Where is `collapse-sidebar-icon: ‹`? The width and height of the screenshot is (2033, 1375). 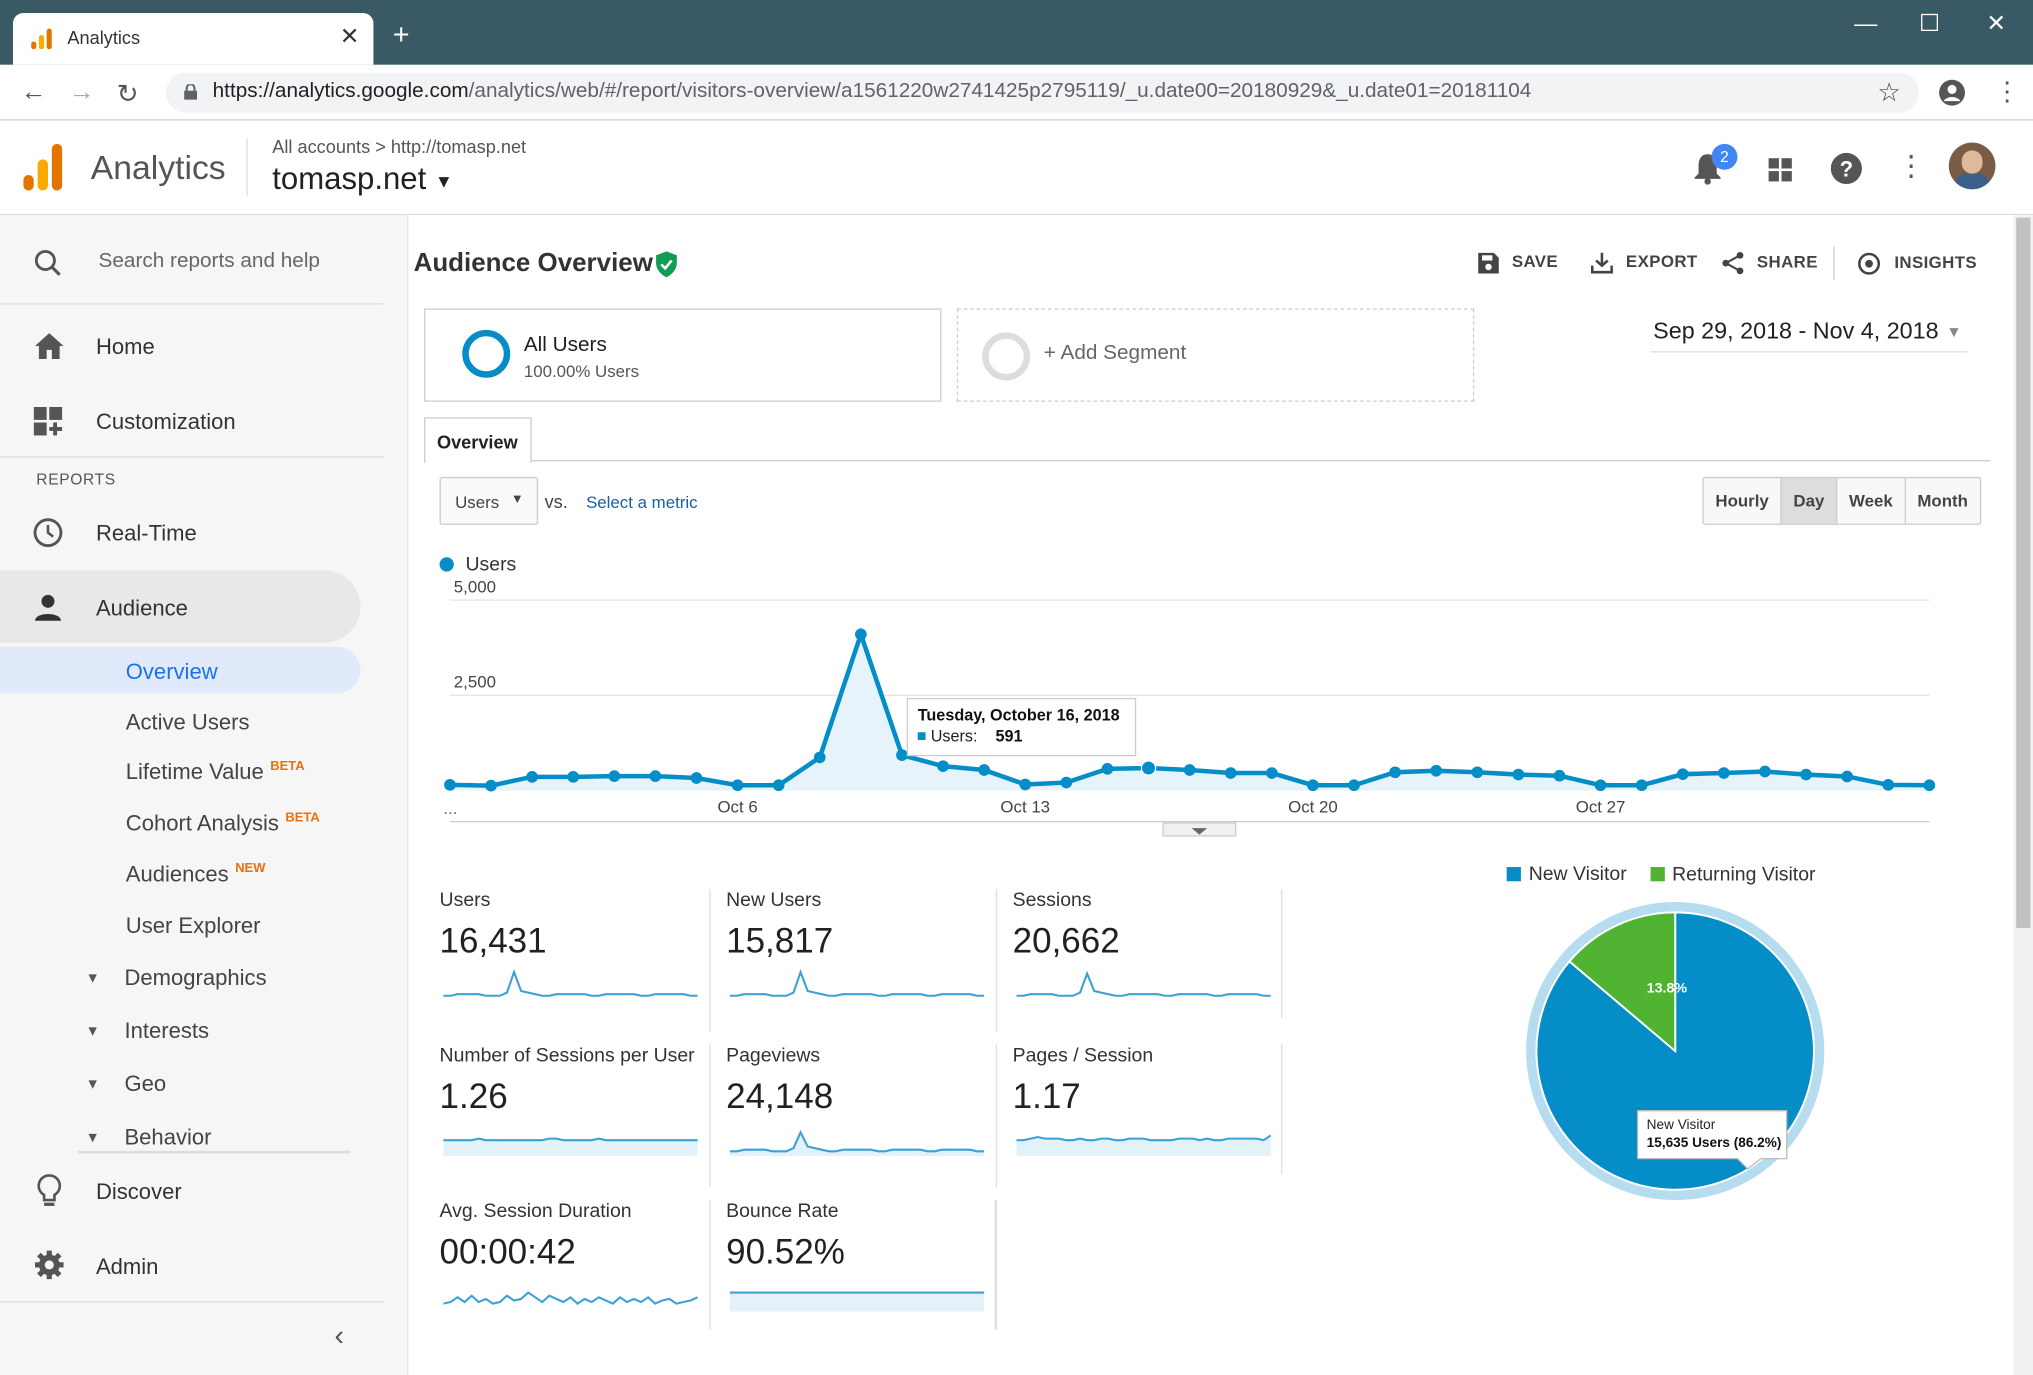 collapse-sidebar-icon: ‹ is located at coordinates (339, 1335).